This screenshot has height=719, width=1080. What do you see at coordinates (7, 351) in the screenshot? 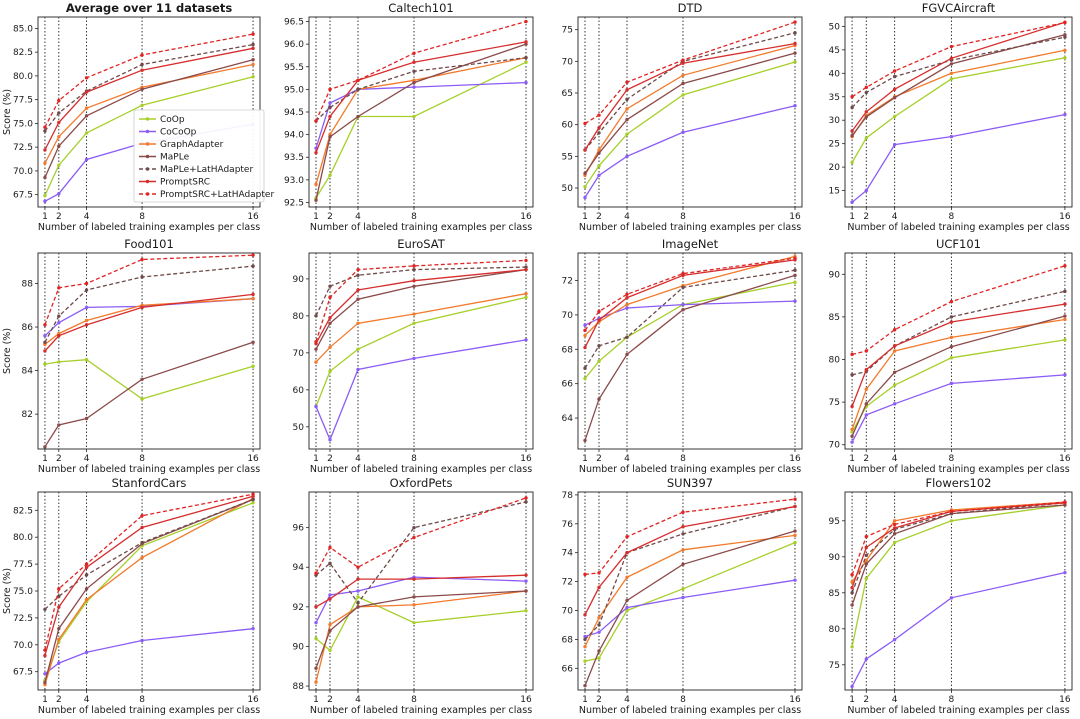
I see `y-axis-label: Score (%)` at bounding box center [7, 351].